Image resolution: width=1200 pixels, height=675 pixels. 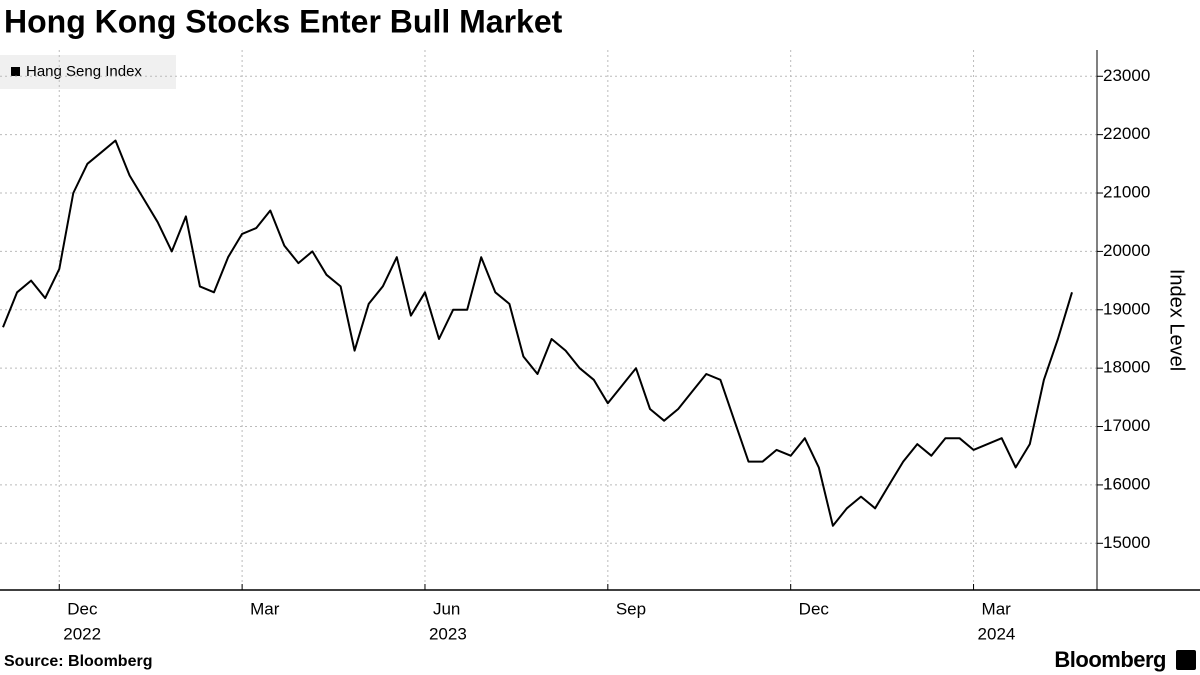 I want to click on y-tick-label: 23000, so click(x=1126, y=75).